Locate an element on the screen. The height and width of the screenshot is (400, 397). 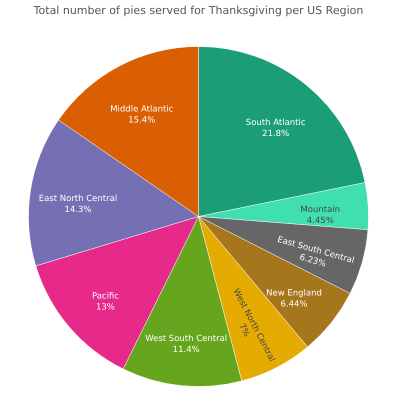
data-label: 4.45% is located at coordinates (320, 221).